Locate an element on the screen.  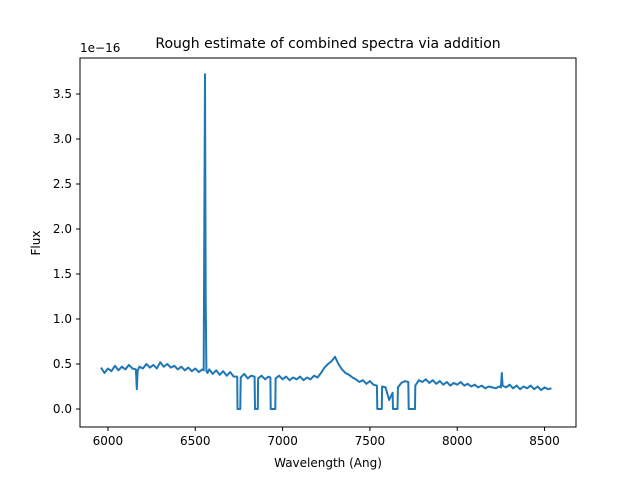
y-axis-ticks: 0.0 0.5 1.0 1.5 2.0 2.5 3.0 3.5 is located at coordinates (66, 251).